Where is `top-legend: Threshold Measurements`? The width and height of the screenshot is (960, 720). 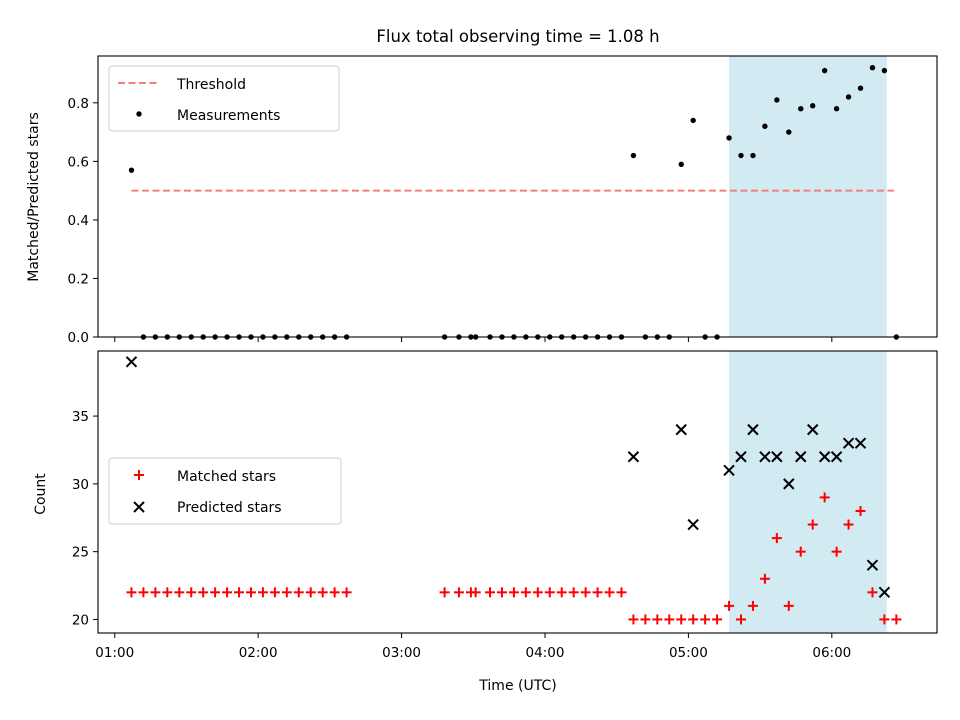
top-legend: Threshold Measurements is located at coordinates (224, 98).